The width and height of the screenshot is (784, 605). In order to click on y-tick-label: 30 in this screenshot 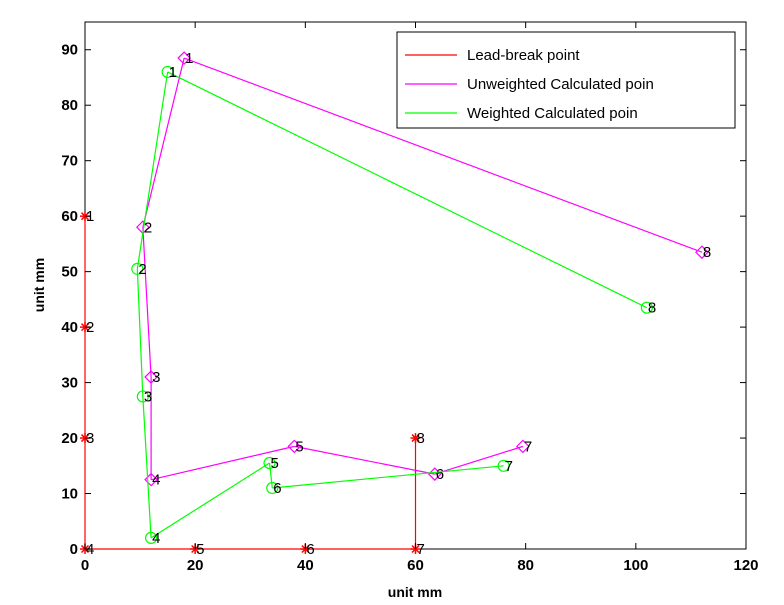, I will do `click(69, 383)`.